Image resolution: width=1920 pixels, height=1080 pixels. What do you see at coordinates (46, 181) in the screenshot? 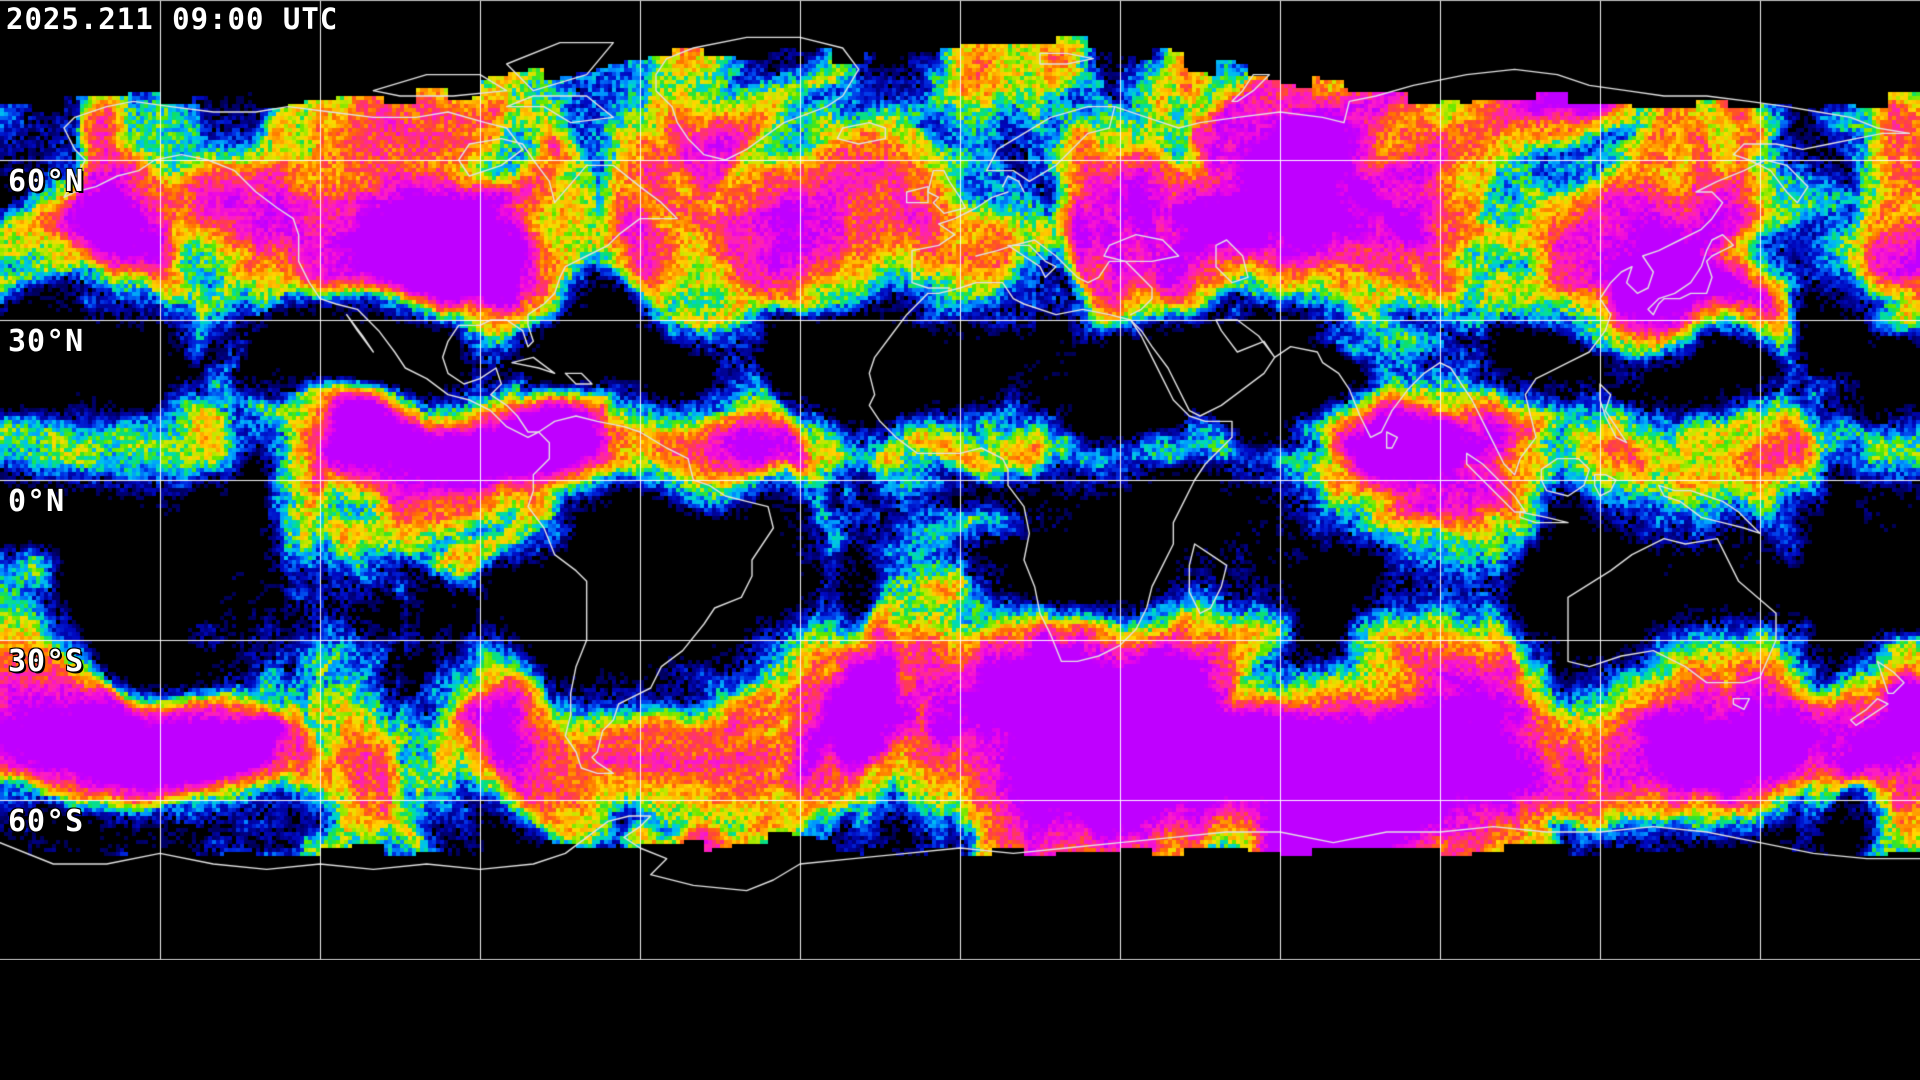
I see `latitude-label: 60°N` at bounding box center [46, 181].